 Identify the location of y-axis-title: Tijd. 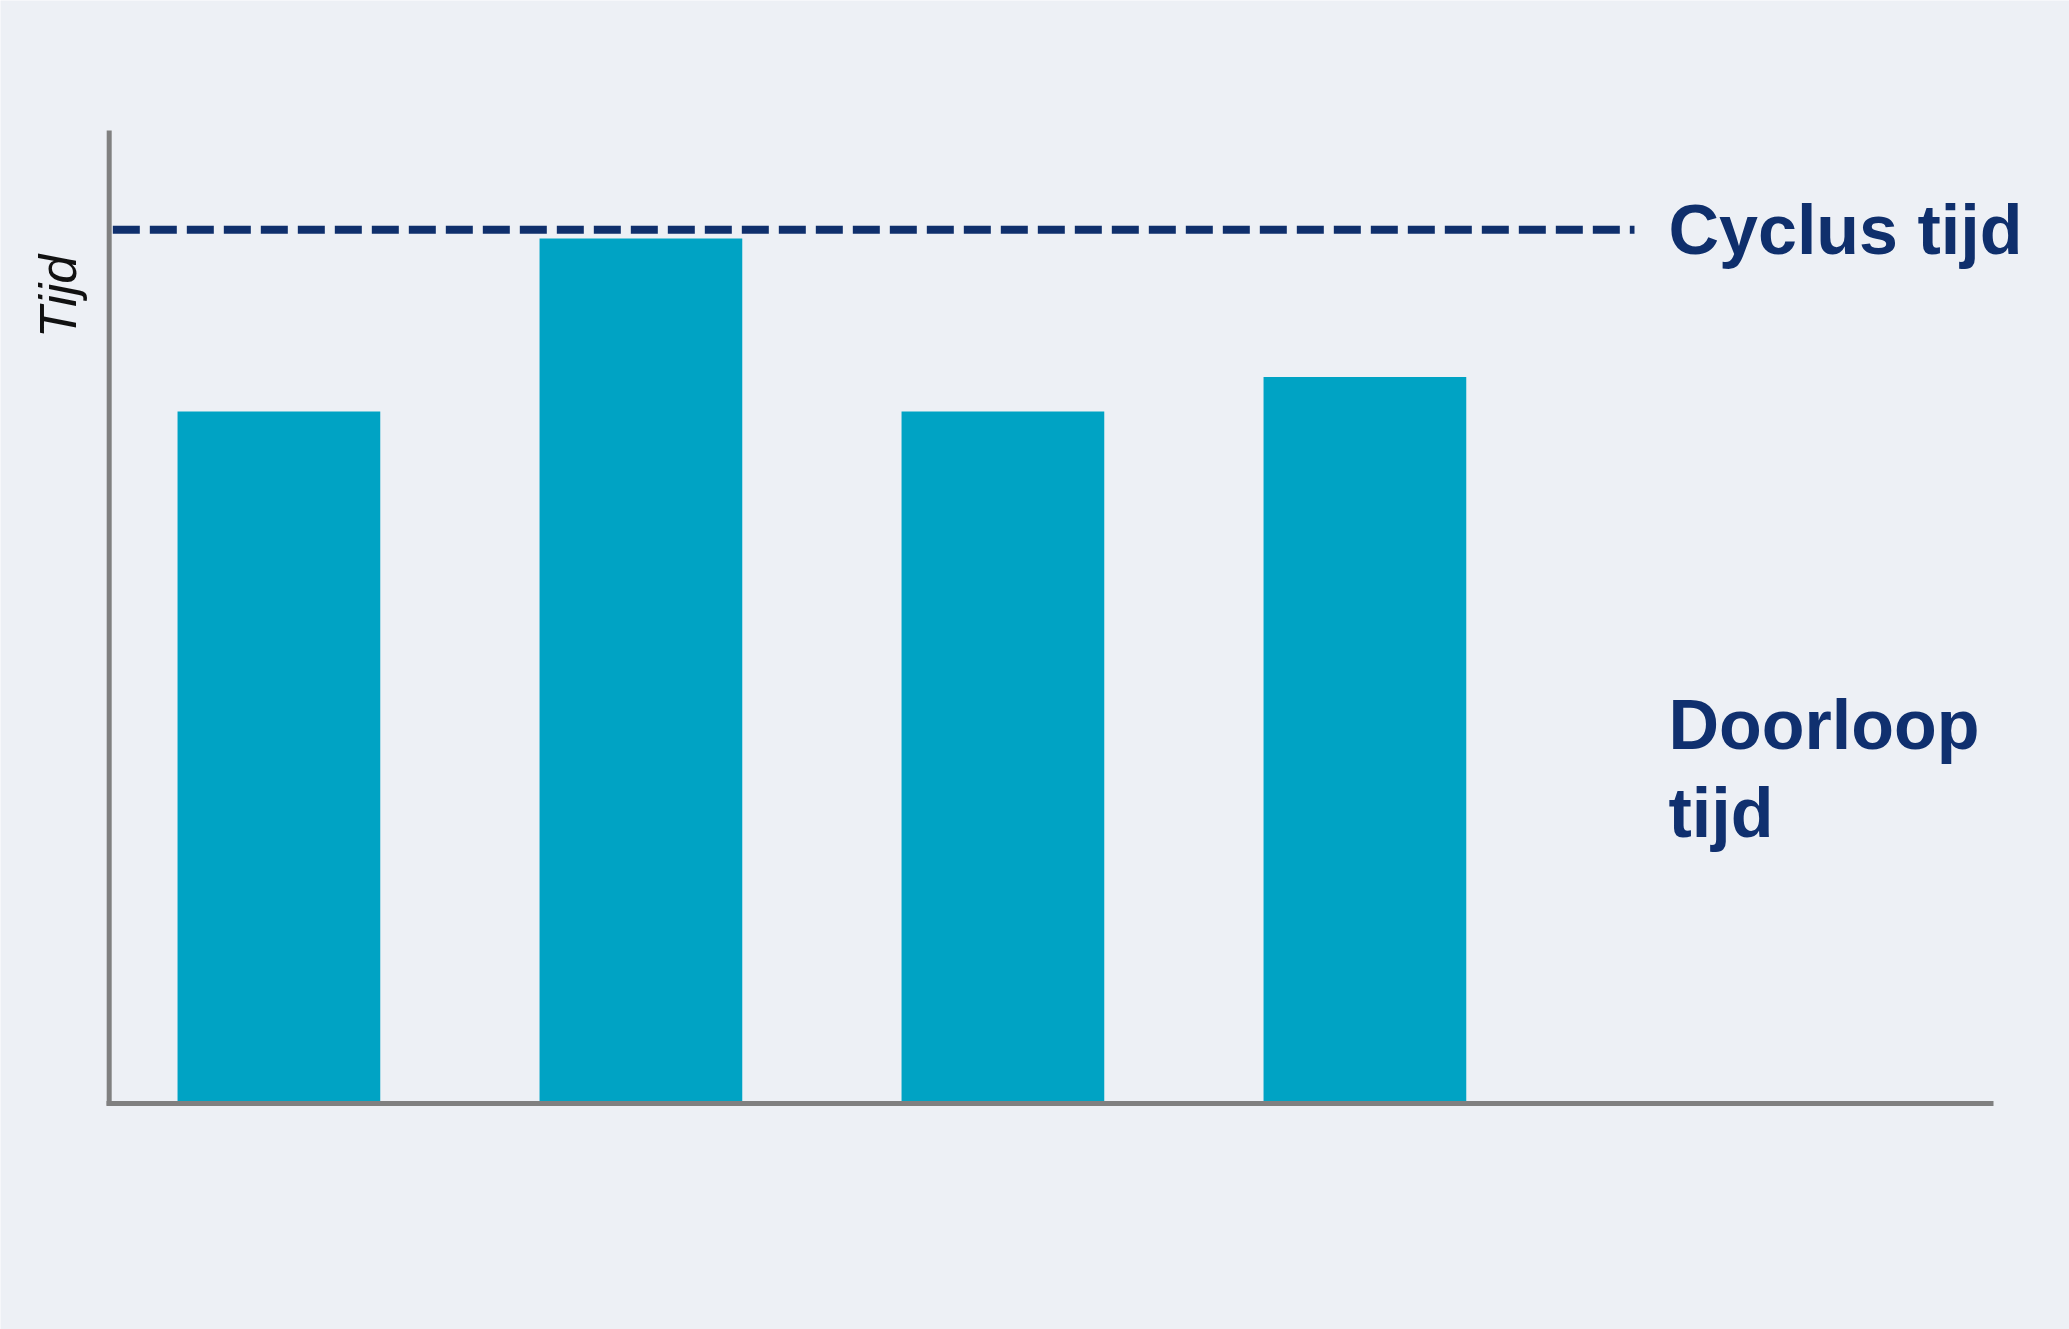
(57, 295).